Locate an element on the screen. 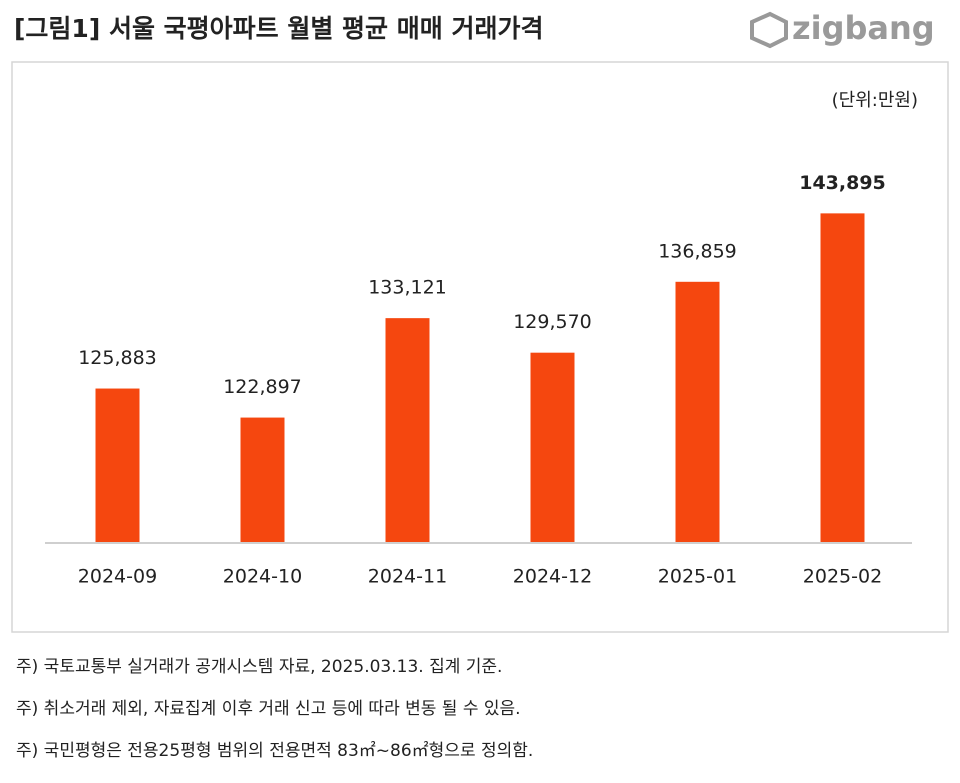 This screenshot has height=783, width=960. logo-icon is located at coordinates (769, 30).